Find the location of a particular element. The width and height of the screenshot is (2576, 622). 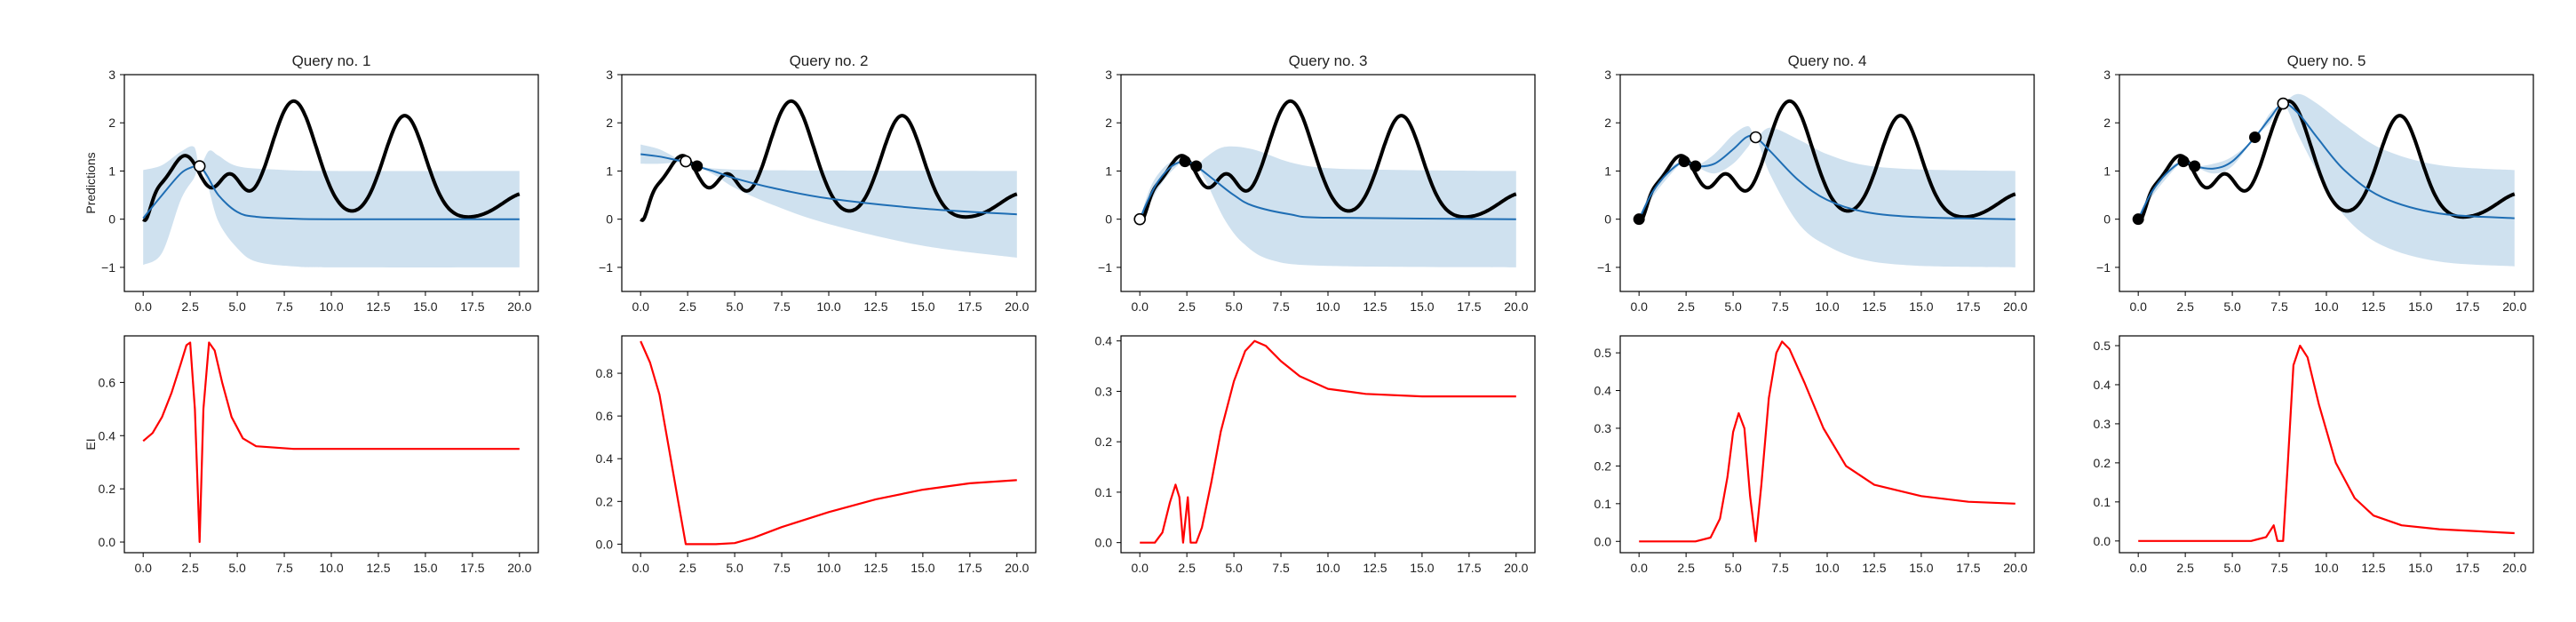

y-axis-label: EI is located at coordinates (90, 444).